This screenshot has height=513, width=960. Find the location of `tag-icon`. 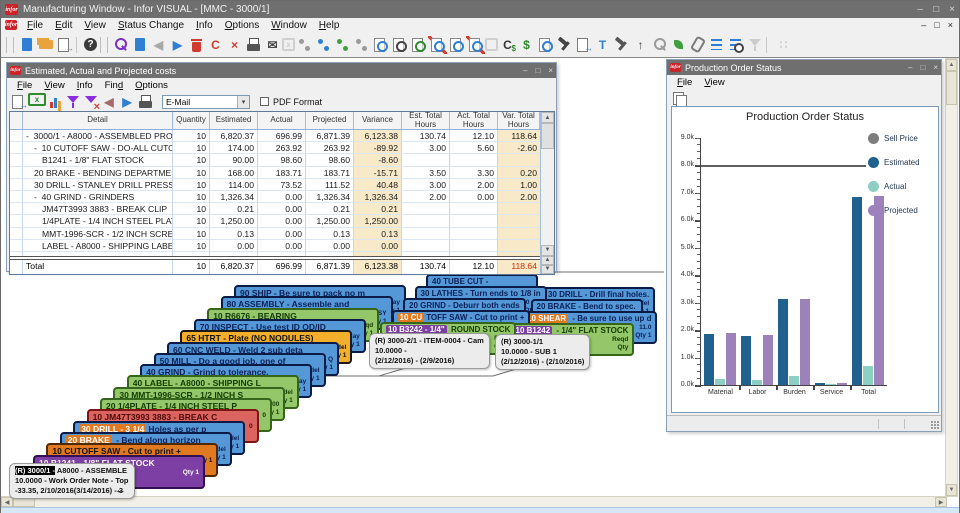

tag-icon is located at coordinates (659, 45).